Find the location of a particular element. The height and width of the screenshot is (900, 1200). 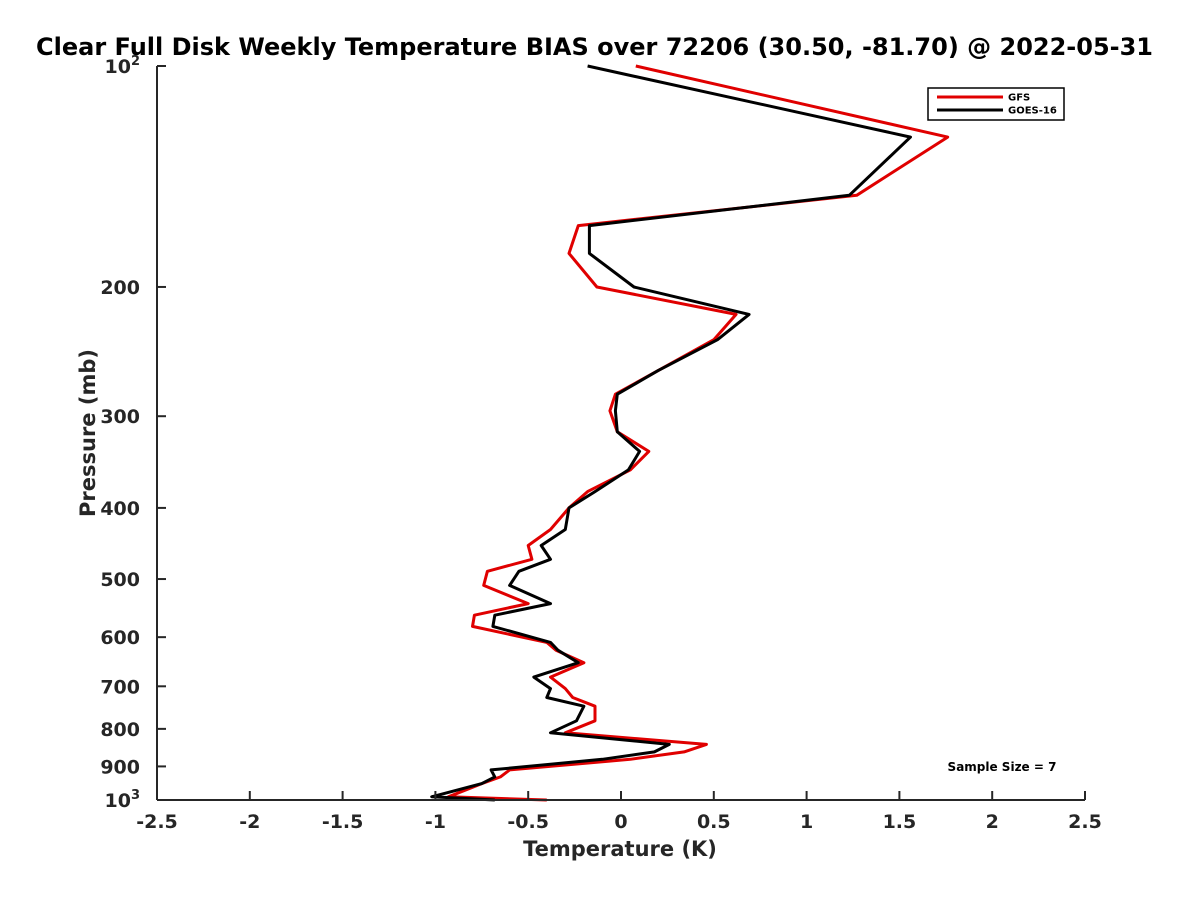

y-tick-label: 900 is located at coordinates (120, 767).